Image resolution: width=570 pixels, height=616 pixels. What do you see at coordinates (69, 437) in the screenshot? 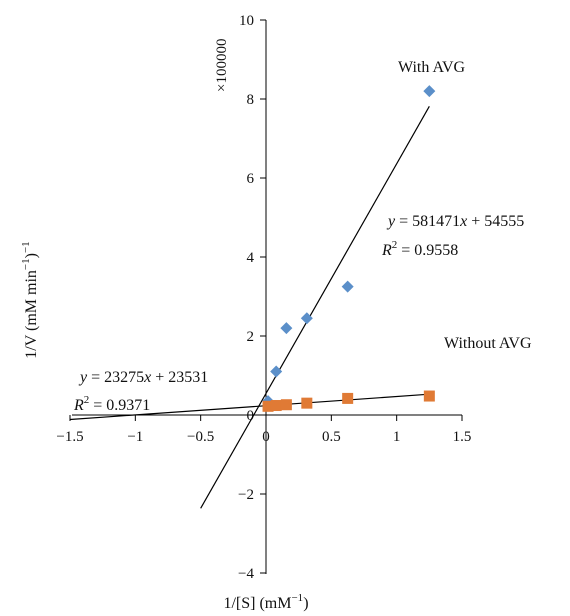
I see `x-tick-label: −1.5` at bounding box center [69, 437].